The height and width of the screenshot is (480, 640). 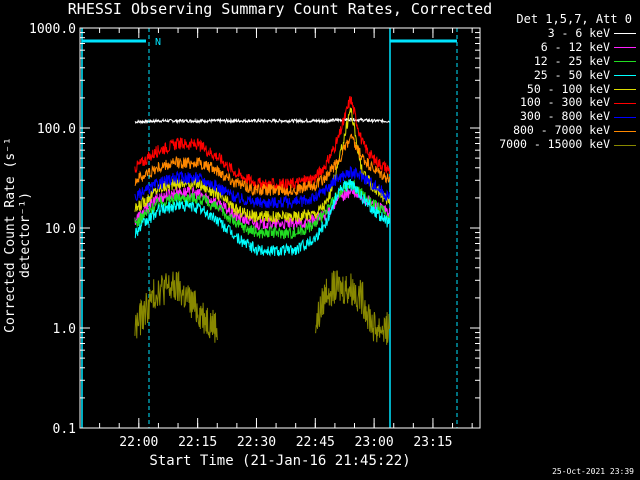 I want to click on legend-item: 800 - 7000 keV, so click(x=558, y=130).